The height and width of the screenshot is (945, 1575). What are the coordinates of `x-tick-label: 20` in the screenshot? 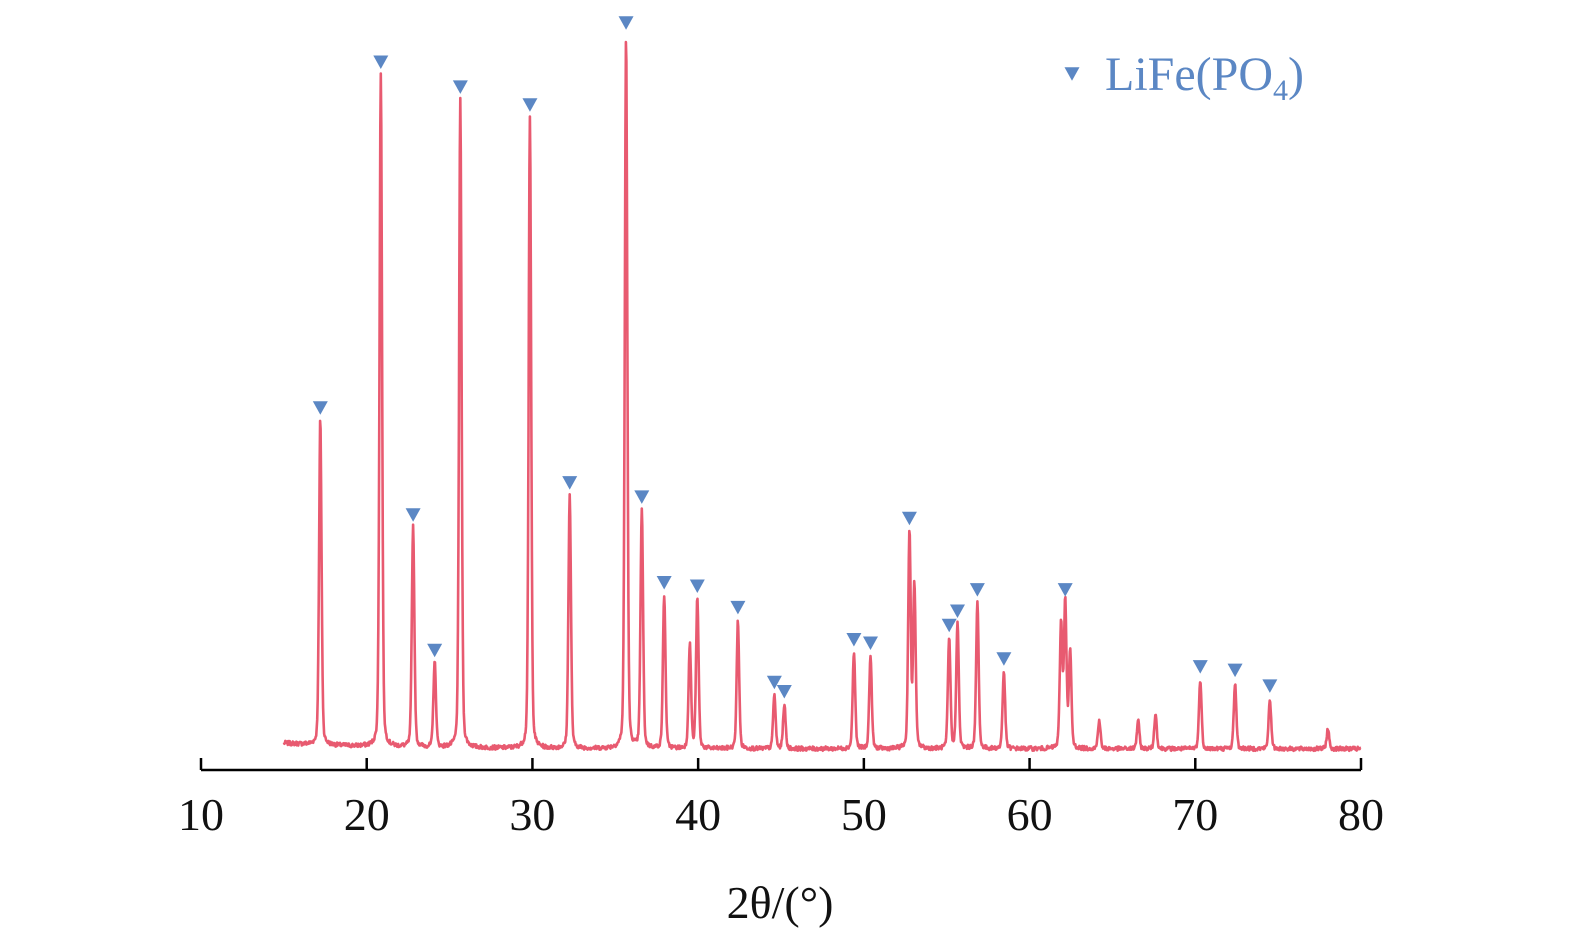 It's located at (367, 814).